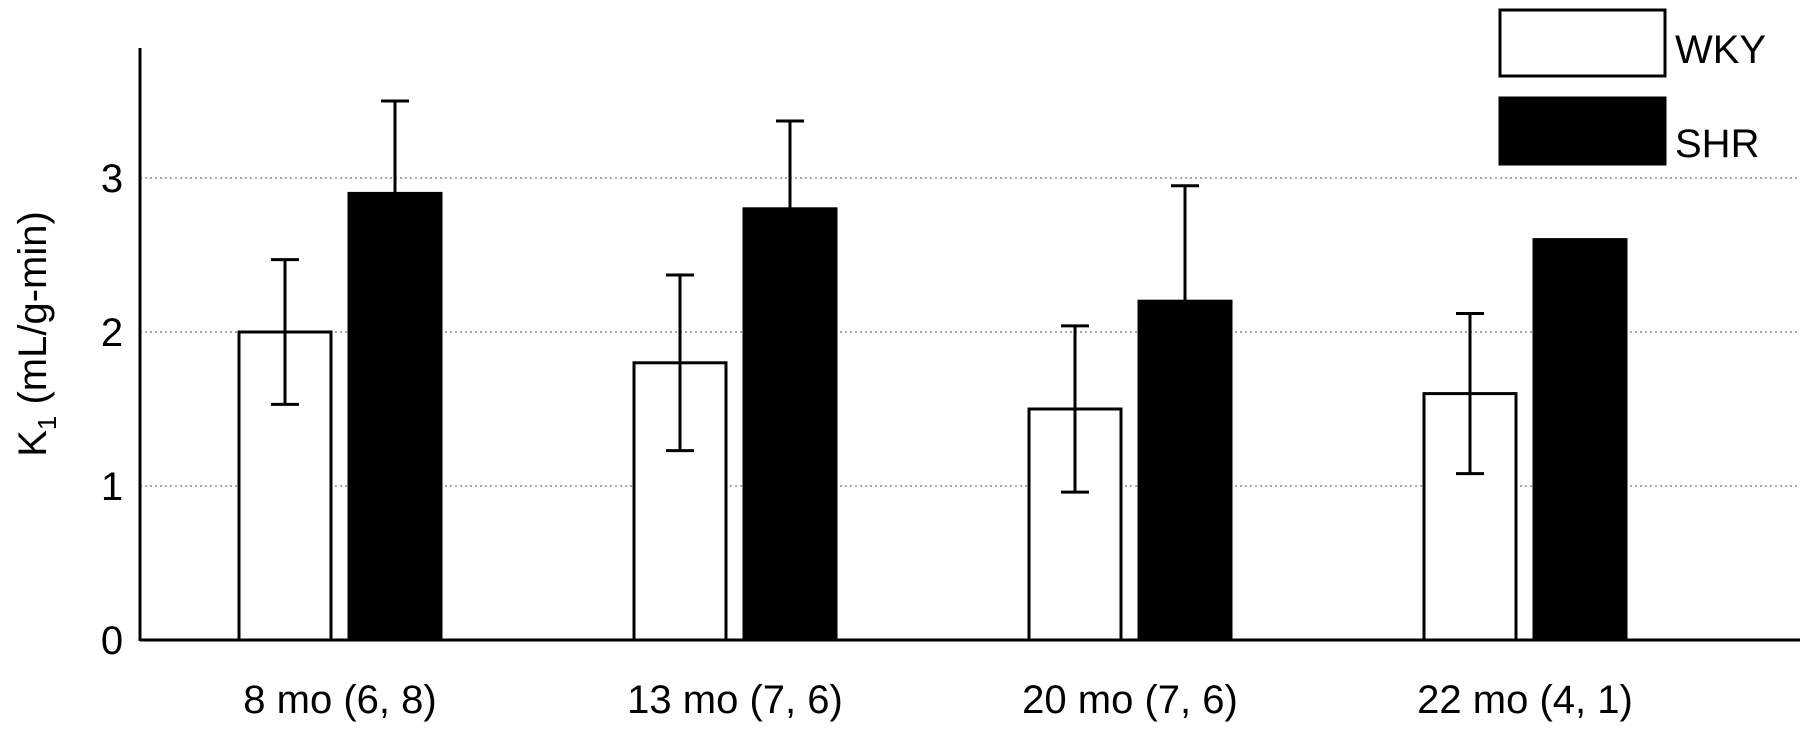  I want to click on y-axis-title-main: K, so click(33, 443).